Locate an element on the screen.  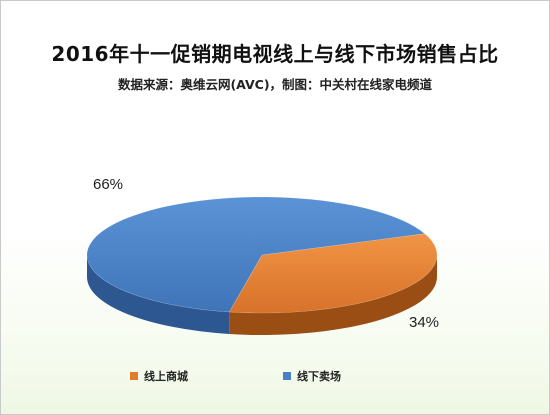
legend: 线上商城 线下卖场 is located at coordinates (235, 376).